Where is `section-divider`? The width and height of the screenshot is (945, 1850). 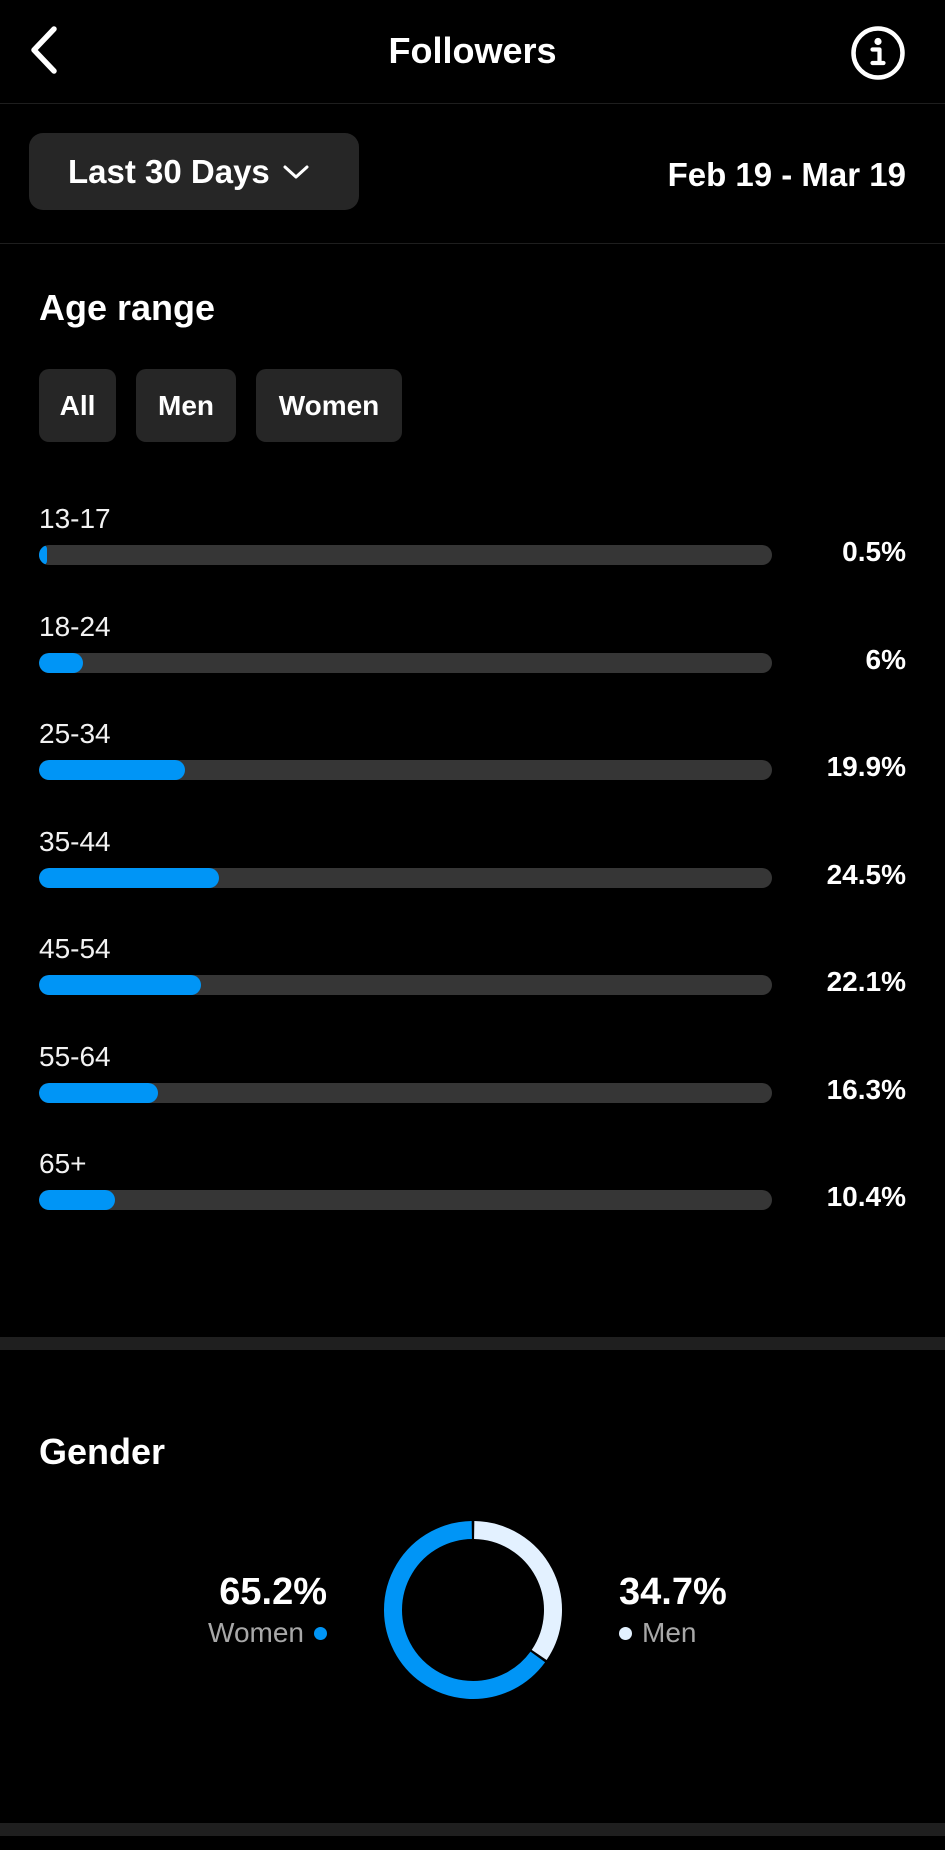 section-divider is located at coordinates (472, 1343).